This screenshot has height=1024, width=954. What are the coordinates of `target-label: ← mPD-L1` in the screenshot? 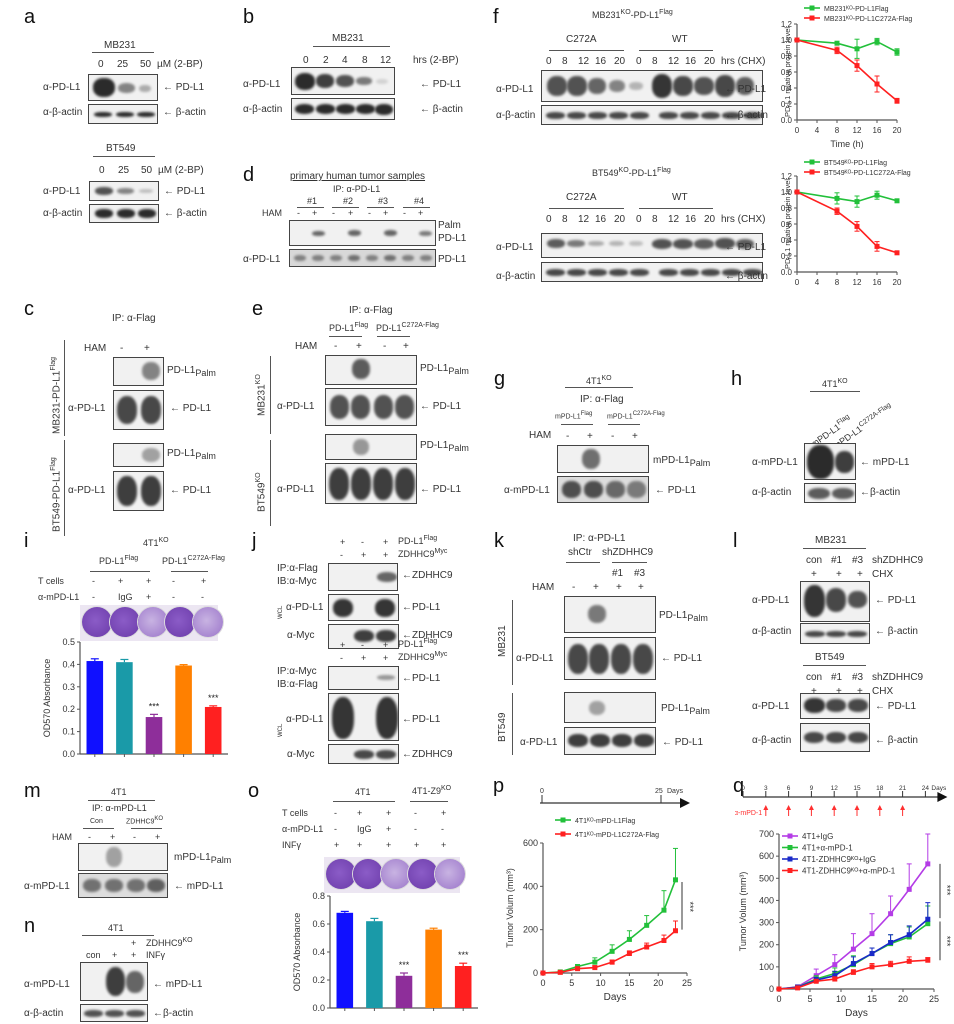 It's located at (885, 462).